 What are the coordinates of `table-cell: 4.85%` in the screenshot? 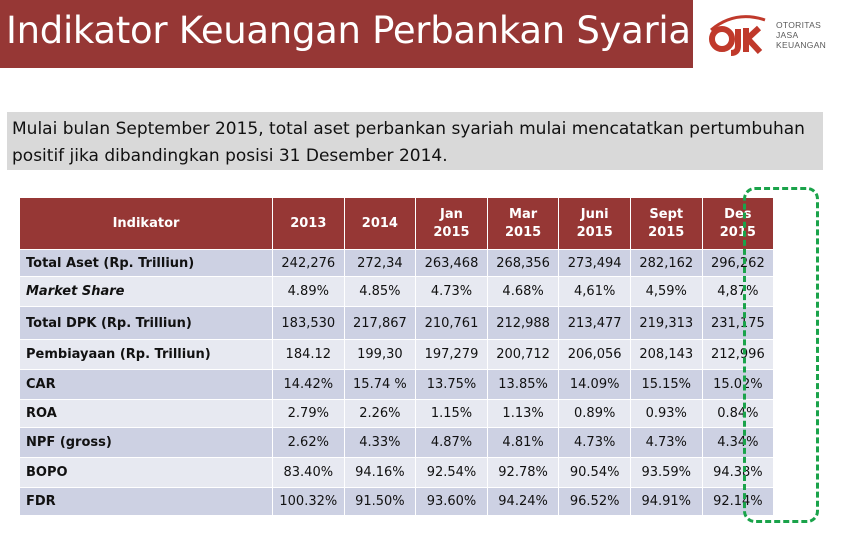 It's located at (380, 291).